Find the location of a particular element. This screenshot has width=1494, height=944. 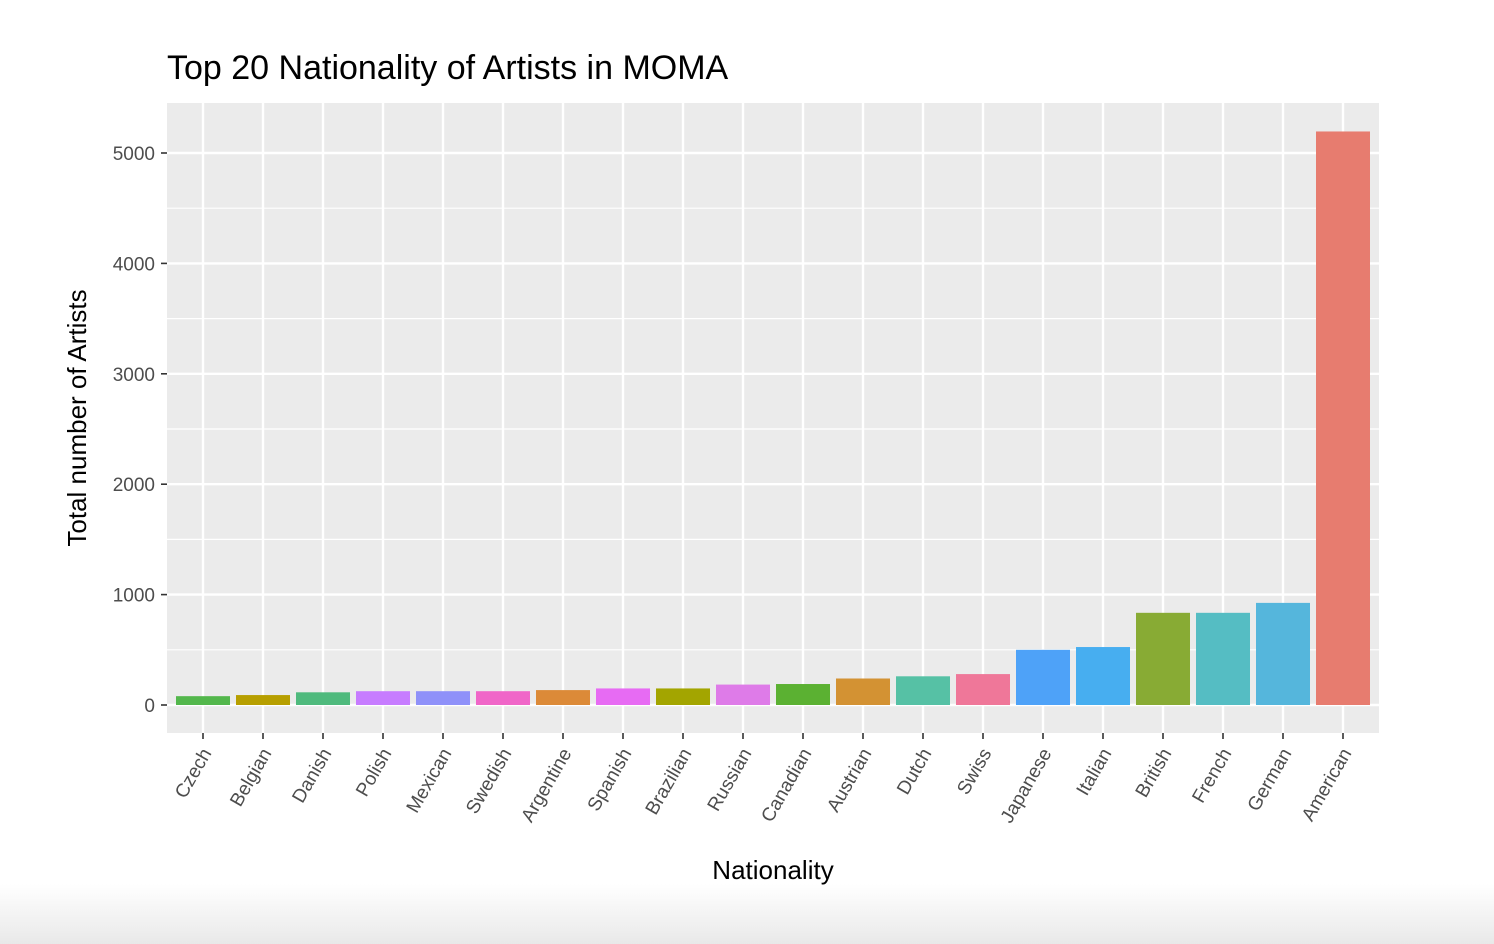

y-axis: 0 1000 2000 3000 4000 5000 is located at coordinates (140, 430).